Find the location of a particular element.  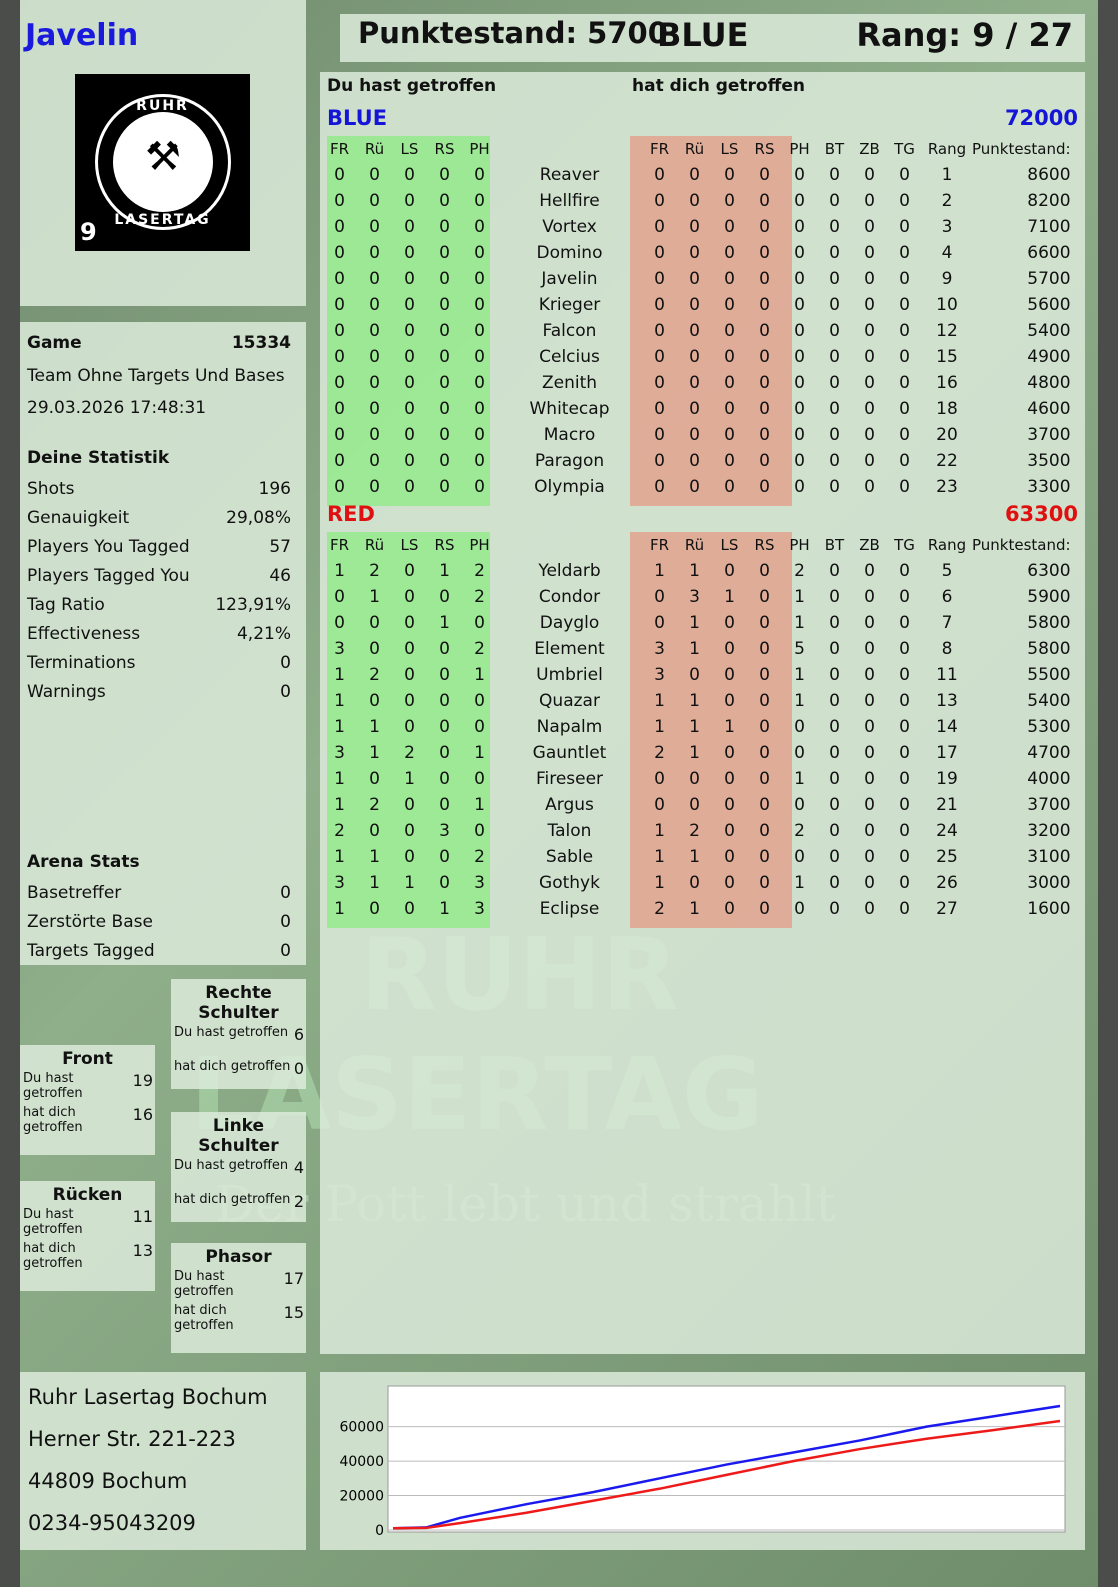

stat-cell: 4800 is located at coordinates (1049, 383).